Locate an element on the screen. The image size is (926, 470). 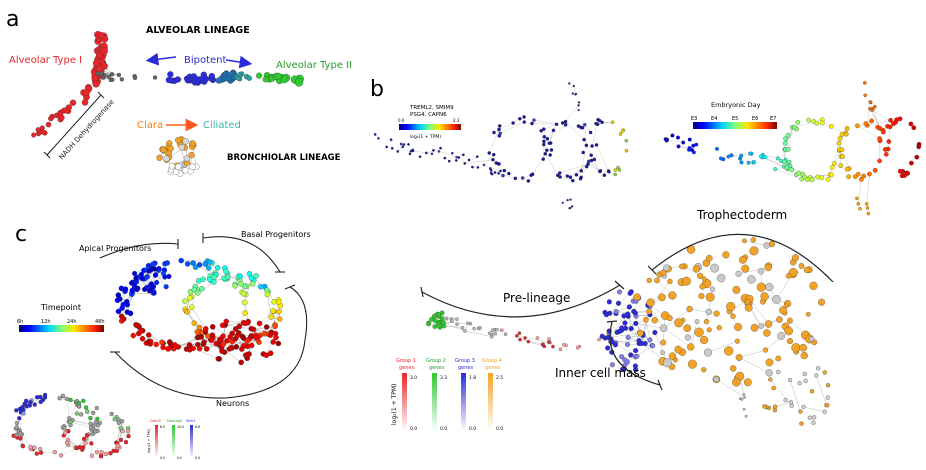
day-tick-2: E5 is located at coordinates (735, 119).